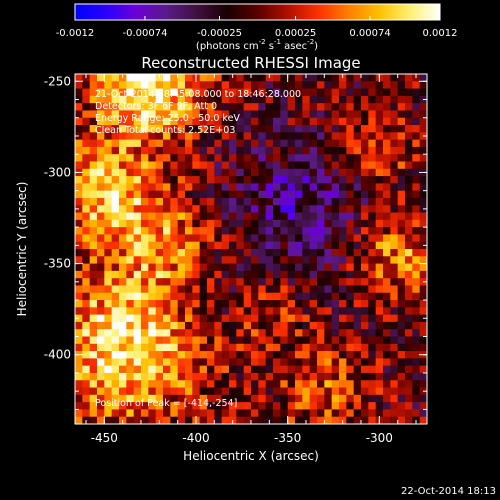 The height and width of the screenshot is (500, 500). What do you see at coordinates (166, 403) in the screenshot?
I see `peak-position-label: Position of Peak = [-414,-254]` at bounding box center [166, 403].